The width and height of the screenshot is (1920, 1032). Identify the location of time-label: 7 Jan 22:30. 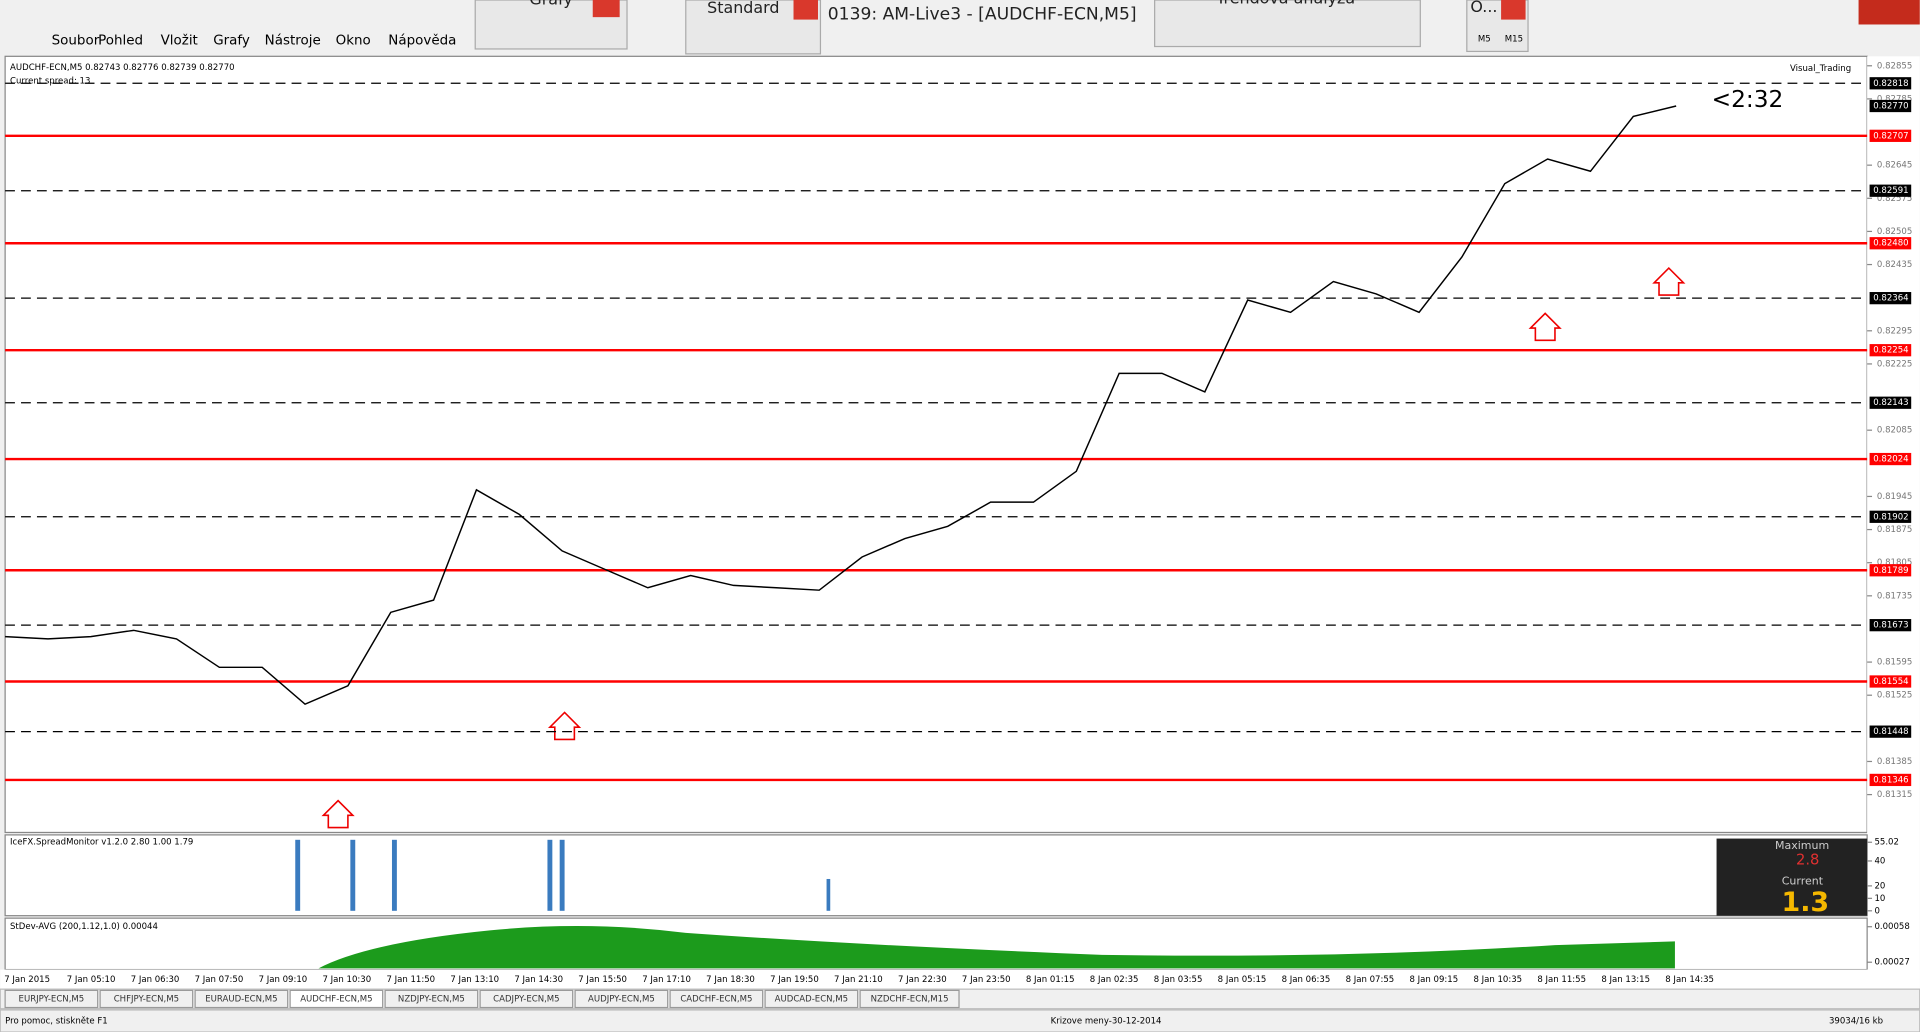
(922, 980).